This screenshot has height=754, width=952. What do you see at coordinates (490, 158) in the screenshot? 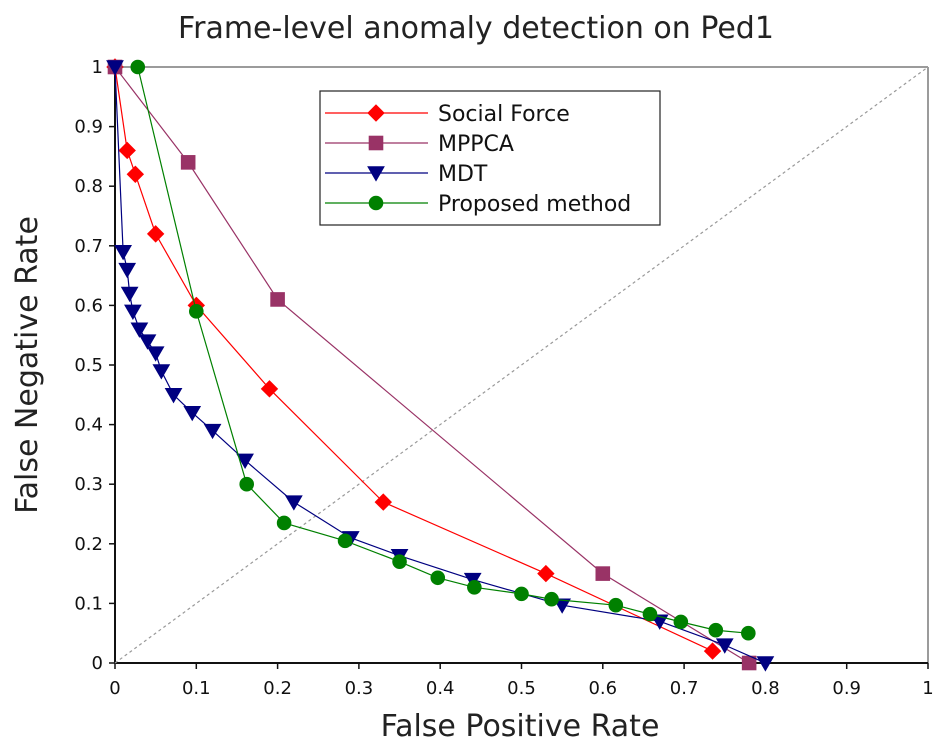
I see `legend: Social Force MPPCA MDT Proposed method` at bounding box center [490, 158].